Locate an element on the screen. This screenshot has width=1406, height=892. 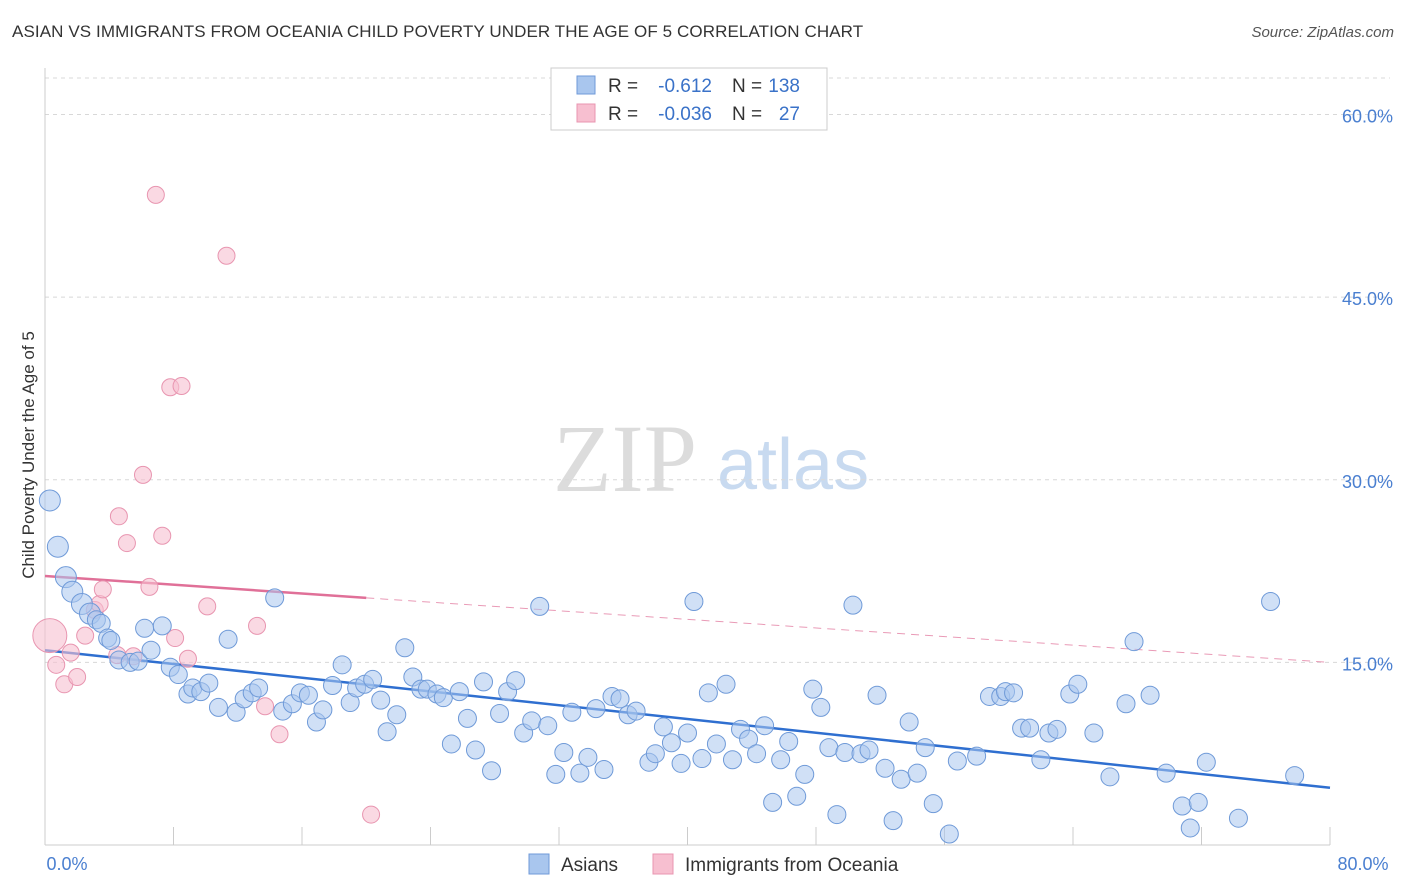
legend-swatch-asian is located at coordinates (539, 864).